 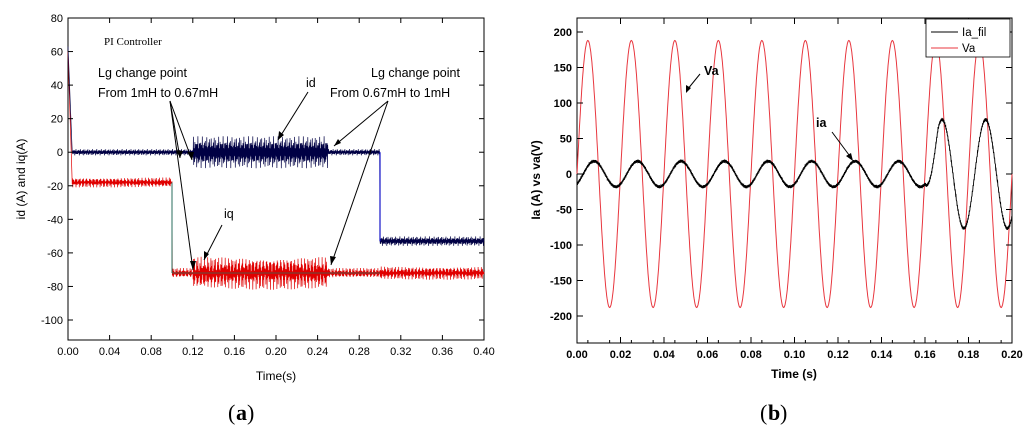 I want to click on arrow-left-2-head, so click(x=190, y=156).